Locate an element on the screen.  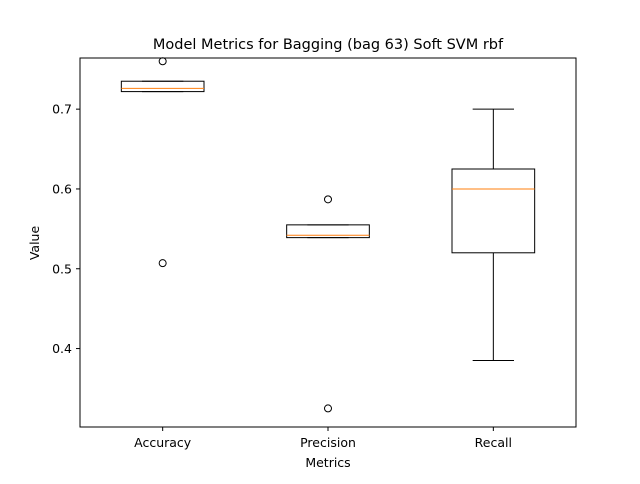
y-axis-label: Value is located at coordinates (34, 243).